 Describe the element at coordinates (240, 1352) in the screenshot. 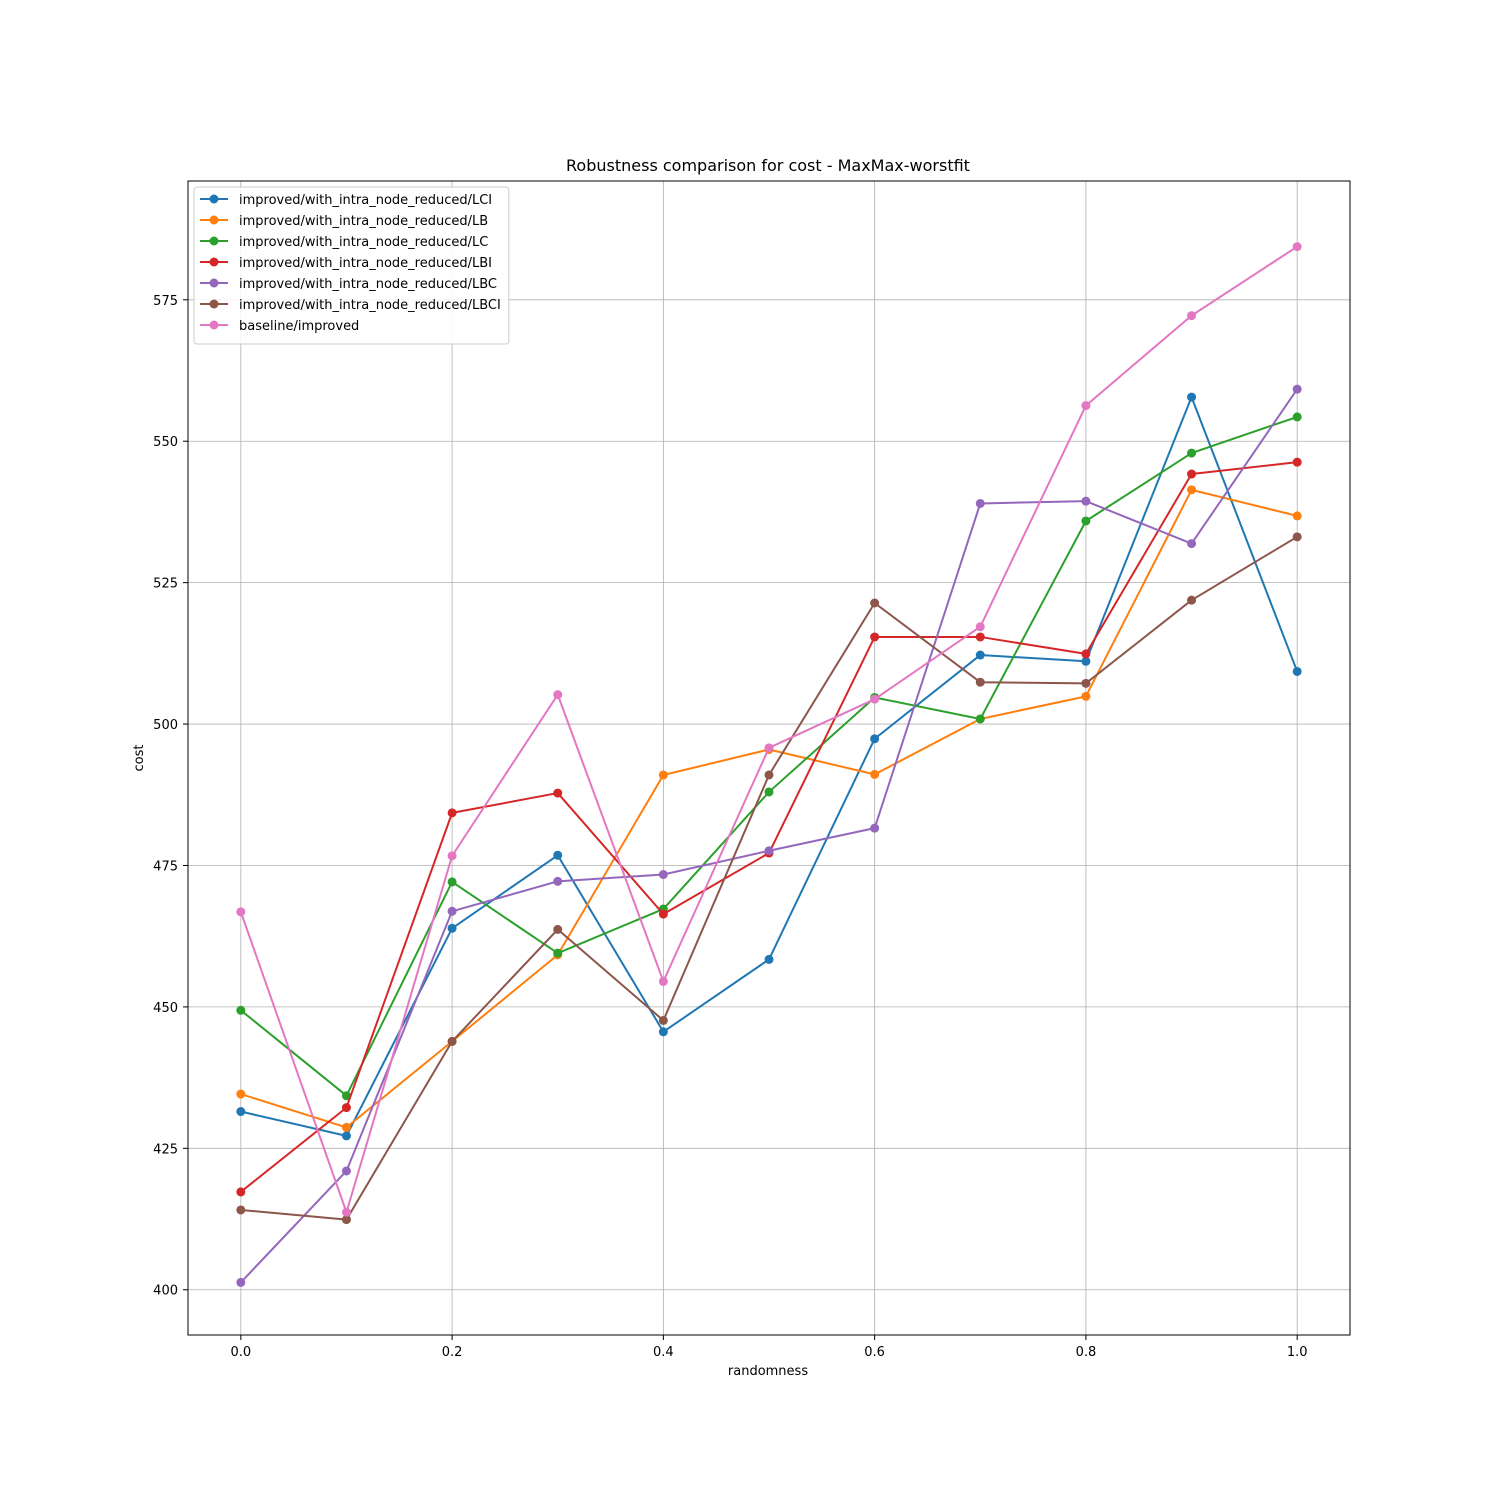

I see `x-tick-label: 0.0` at that location.